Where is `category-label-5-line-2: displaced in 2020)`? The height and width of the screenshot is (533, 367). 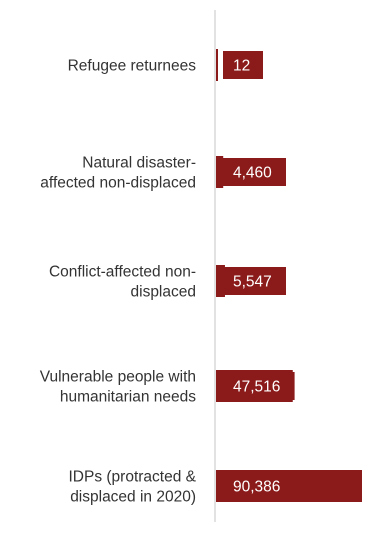 category-label-5-line-2: displaced in 2020) is located at coordinates (133, 497).